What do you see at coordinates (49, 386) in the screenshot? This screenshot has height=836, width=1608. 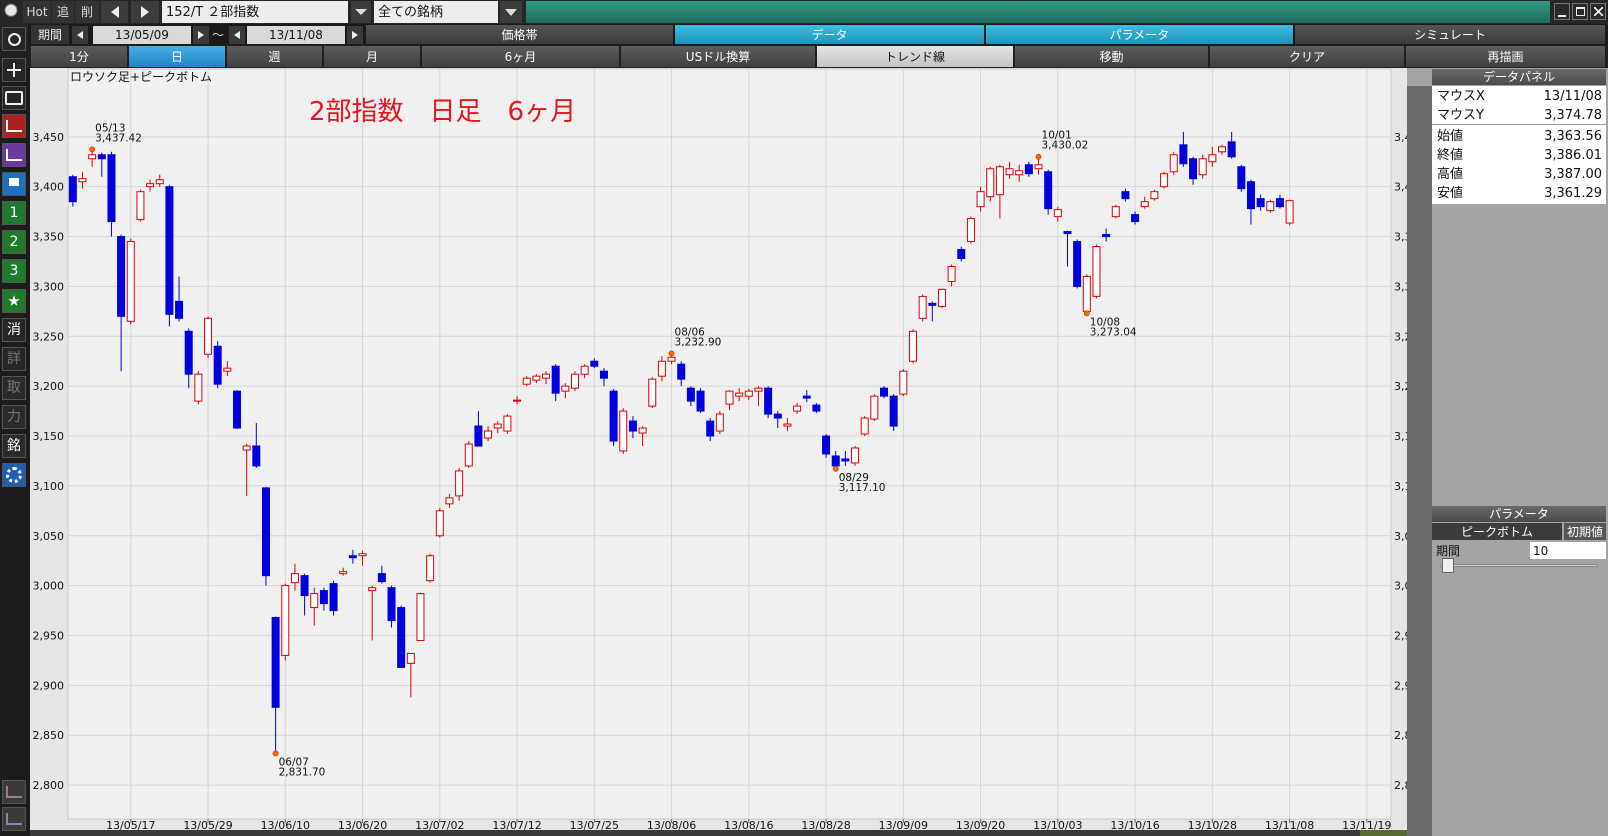 I see `y-tick-label: 3,200` at bounding box center [49, 386].